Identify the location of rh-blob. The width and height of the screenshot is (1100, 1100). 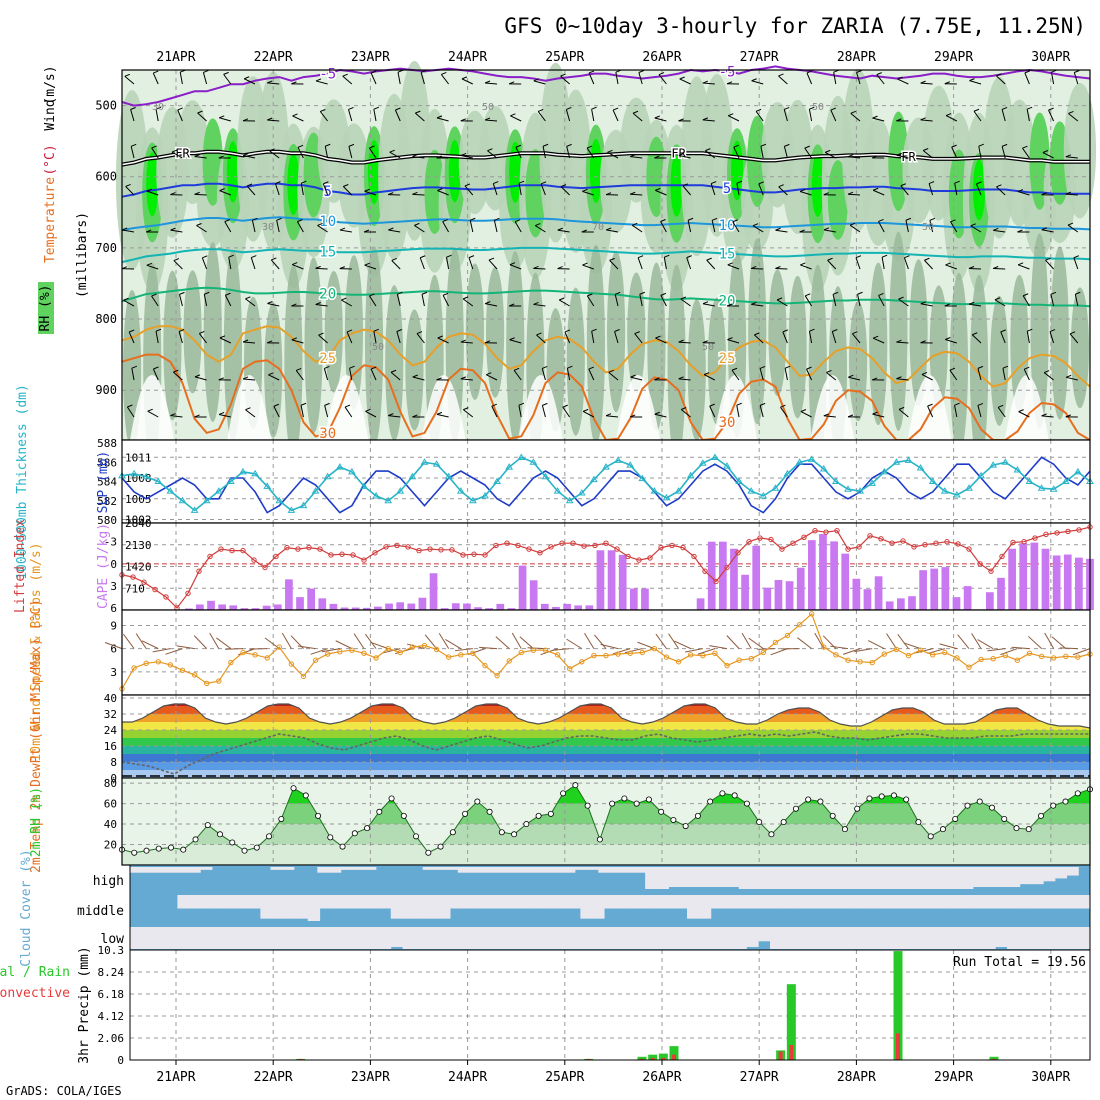
(1039, 331).